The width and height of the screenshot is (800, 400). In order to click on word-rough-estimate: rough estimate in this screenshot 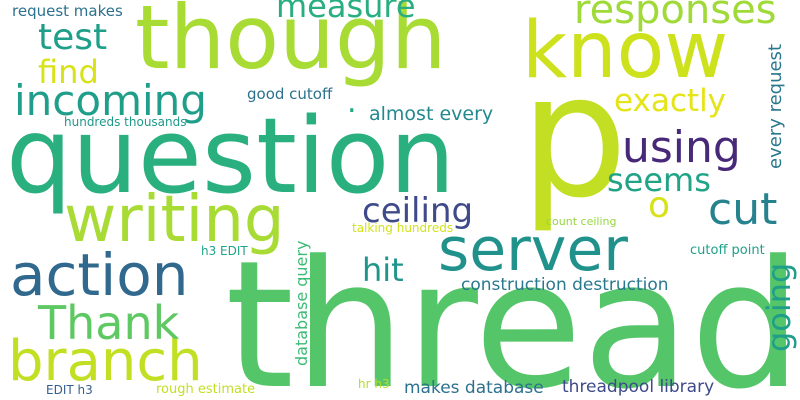, I will do `click(206, 389)`.